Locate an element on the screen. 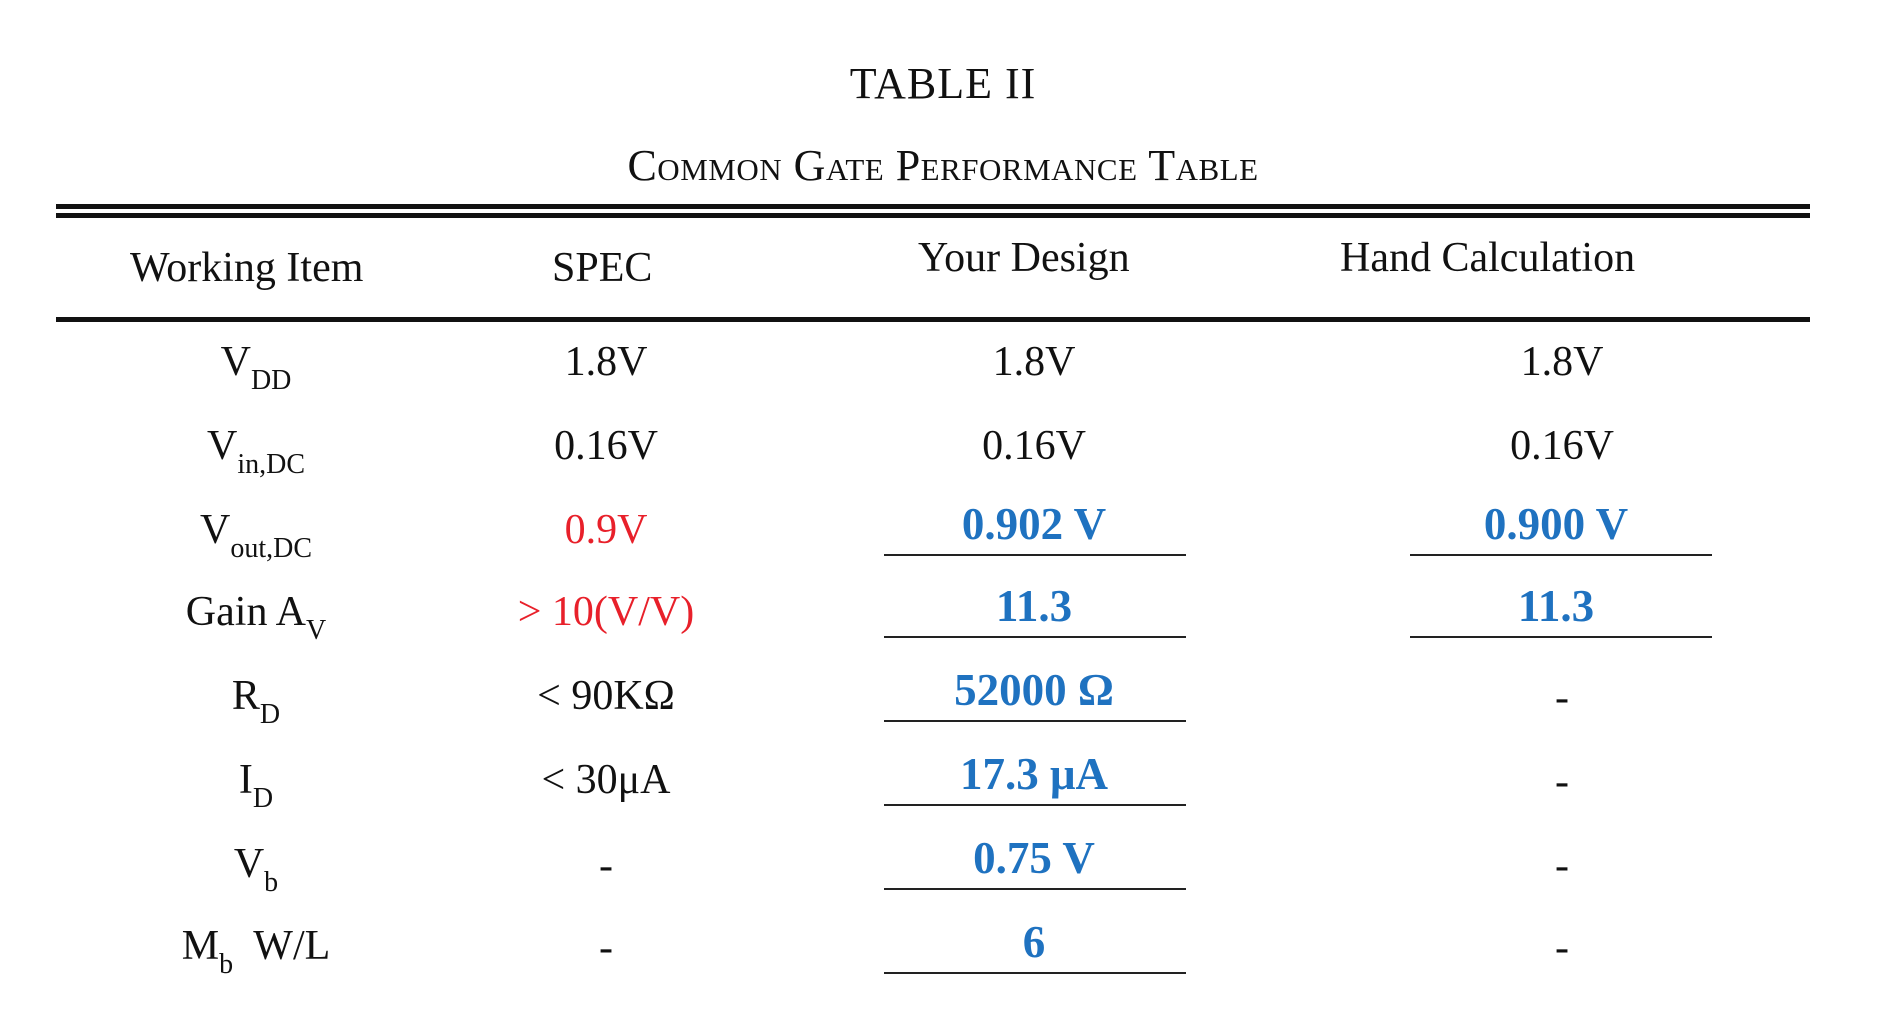  row-rd-design-underline is located at coordinates (1035, 721).